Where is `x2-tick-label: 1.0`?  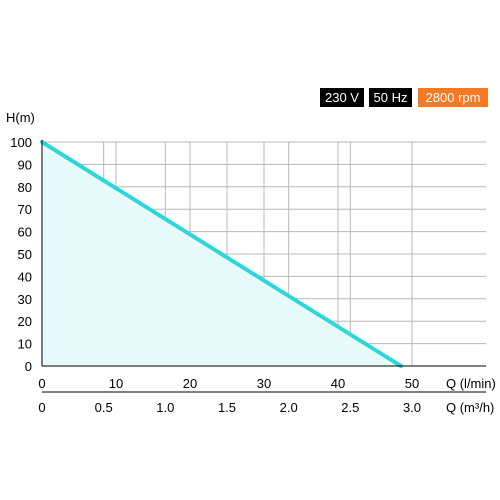 x2-tick-label: 1.0 is located at coordinates (165, 407).